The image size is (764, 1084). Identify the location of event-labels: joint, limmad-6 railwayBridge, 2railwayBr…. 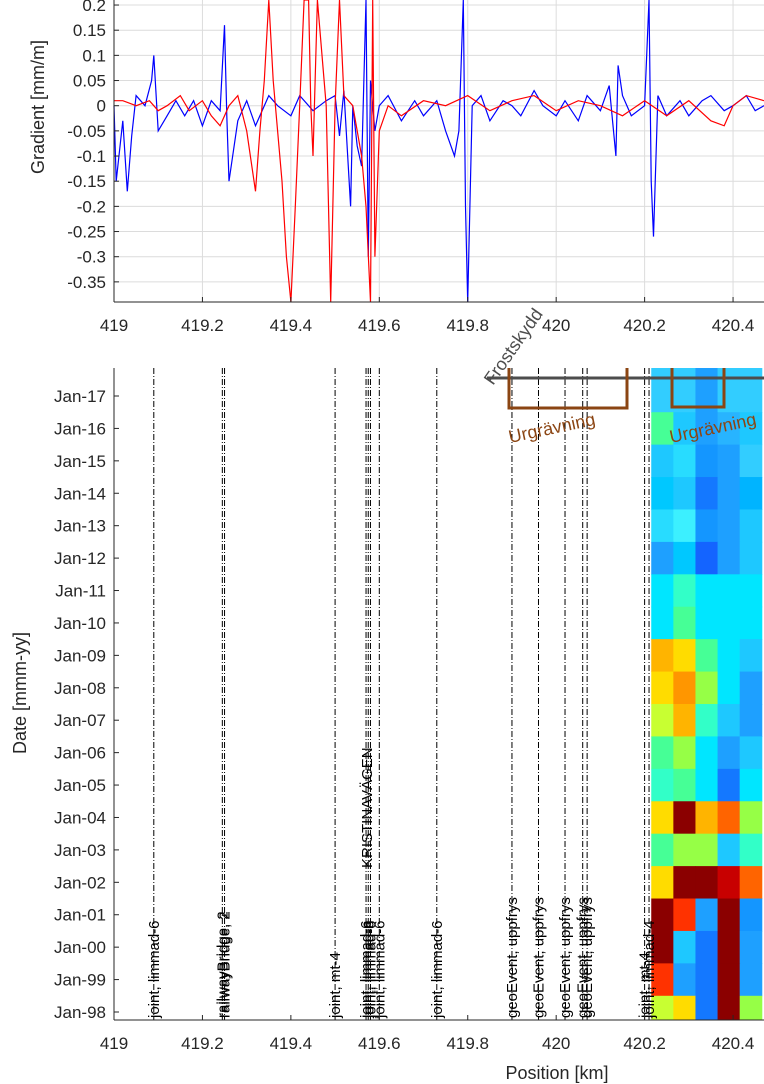
(402, 958).